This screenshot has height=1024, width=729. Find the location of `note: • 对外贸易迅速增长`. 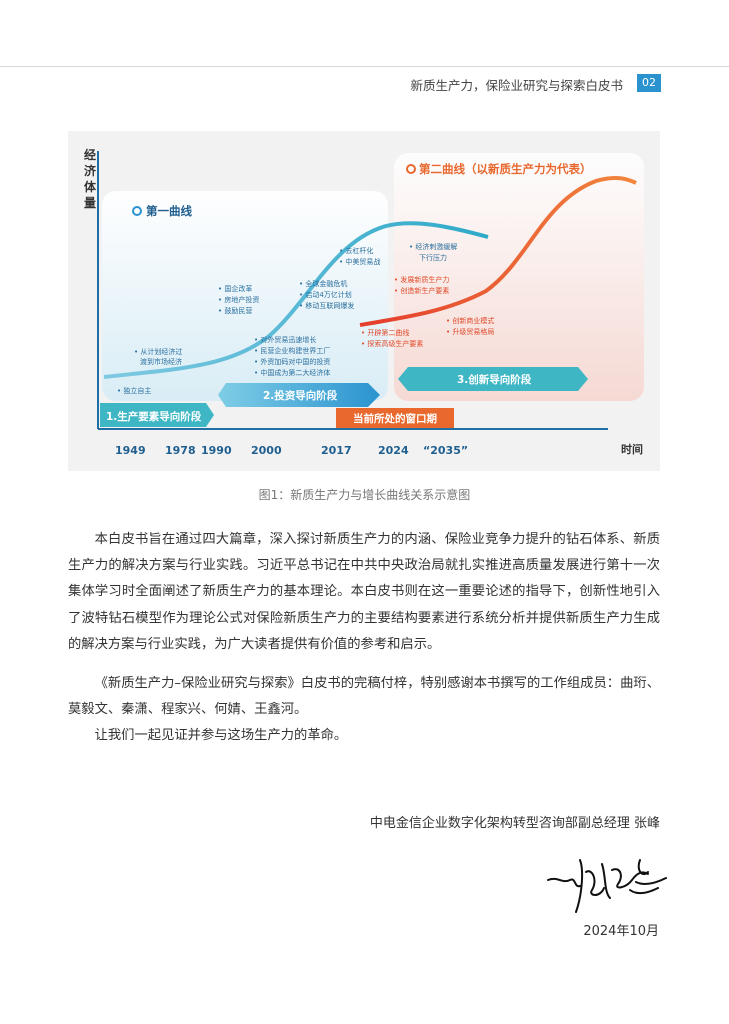

note: • 对外贸易迅速增长 is located at coordinates (285, 339).